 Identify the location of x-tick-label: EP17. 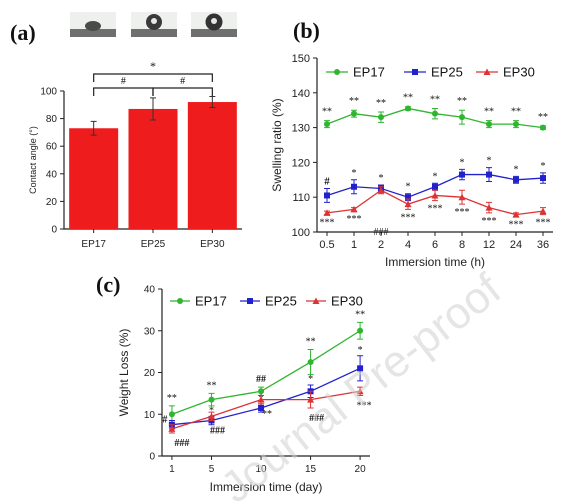
(93, 244).